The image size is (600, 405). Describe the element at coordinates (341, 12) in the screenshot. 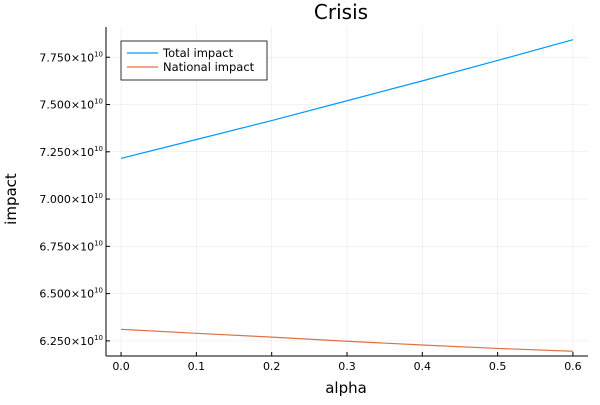

I see `chart-title: Crisis` at that location.